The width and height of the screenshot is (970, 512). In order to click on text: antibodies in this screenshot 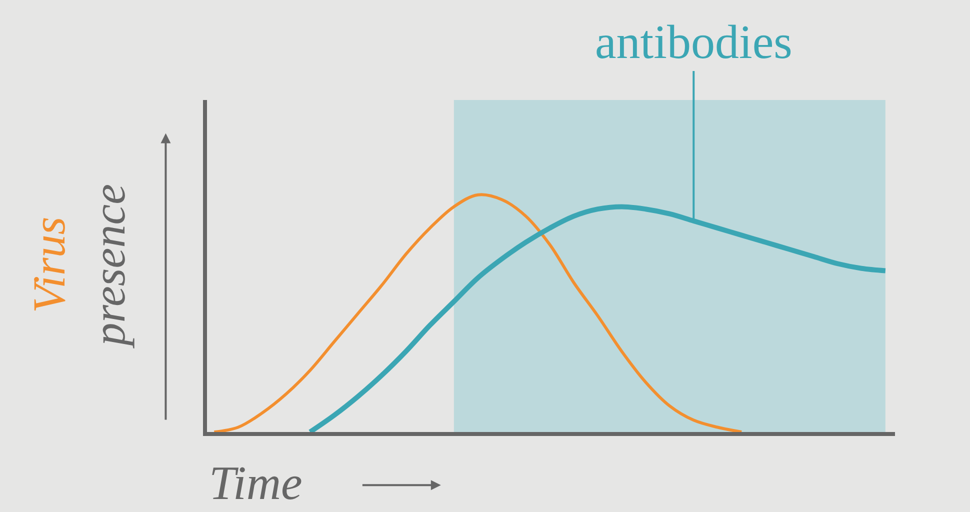, I will do `click(693, 42)`.